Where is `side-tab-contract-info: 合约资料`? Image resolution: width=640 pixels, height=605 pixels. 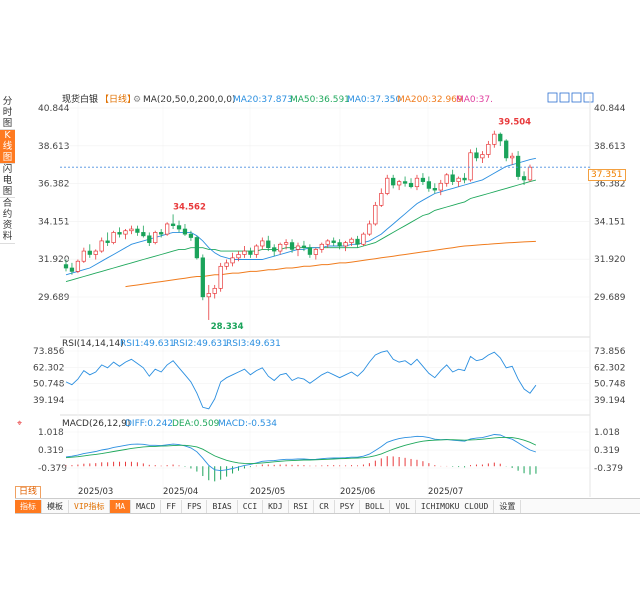
side-tab-contract-info: 合约资料 is located at coordinates (7, 221).